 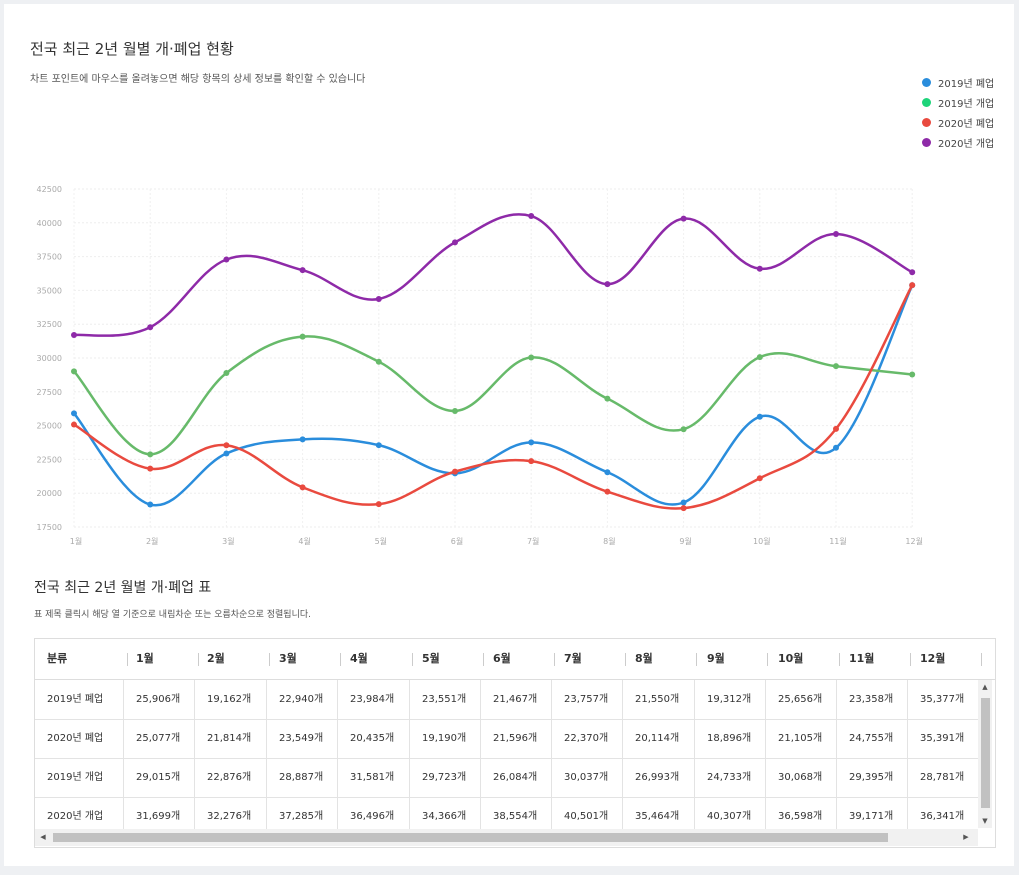 I want to click on th-month-5: 5월, so click(x=457, y=659).